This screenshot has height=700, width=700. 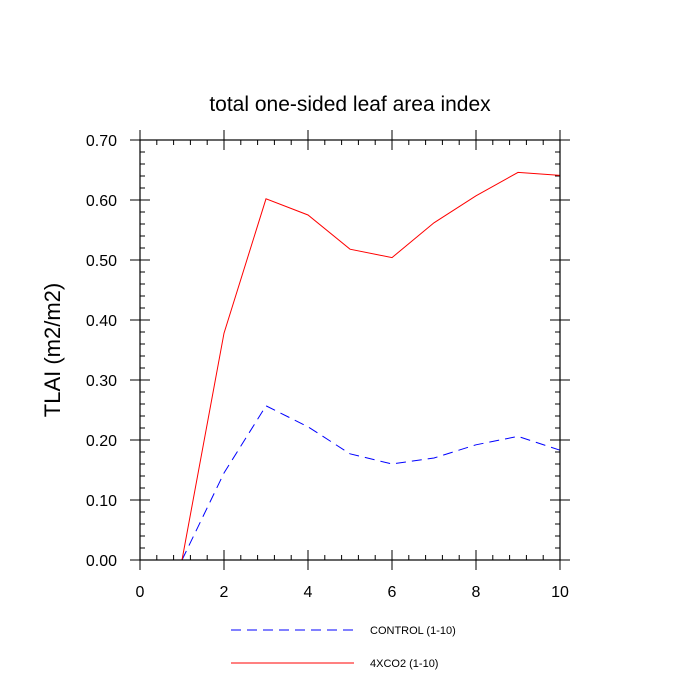 What do you see at coordinates (101, 321) in the screenshot?
I see `y-tick-label: 0.40` at bounding box center [101, 321].